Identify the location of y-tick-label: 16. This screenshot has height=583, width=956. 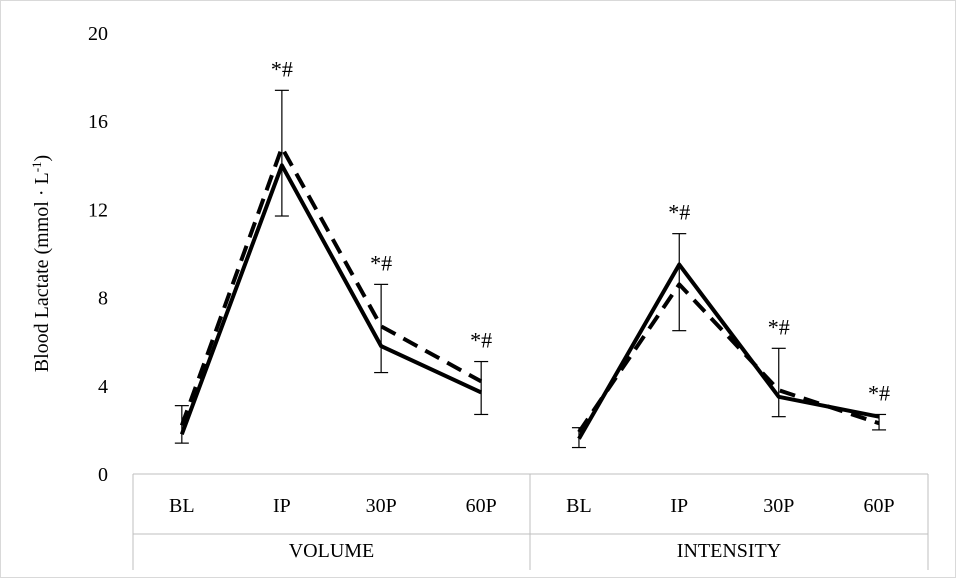
(98, 122).